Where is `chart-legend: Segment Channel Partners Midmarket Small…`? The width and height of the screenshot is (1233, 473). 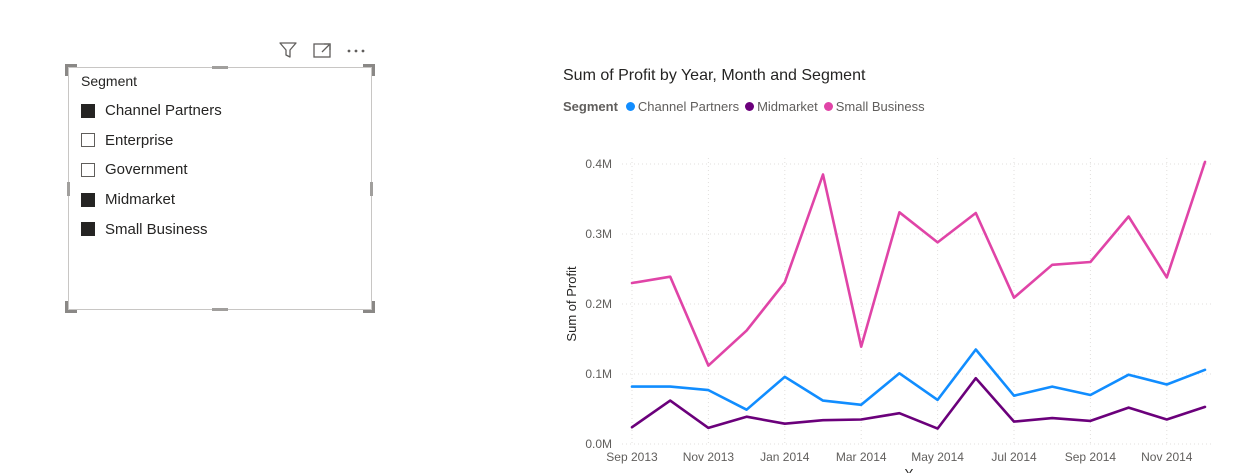 chart-legend: Segment Channel Partners Midmarket Small… is located at coordinates (747, 106).